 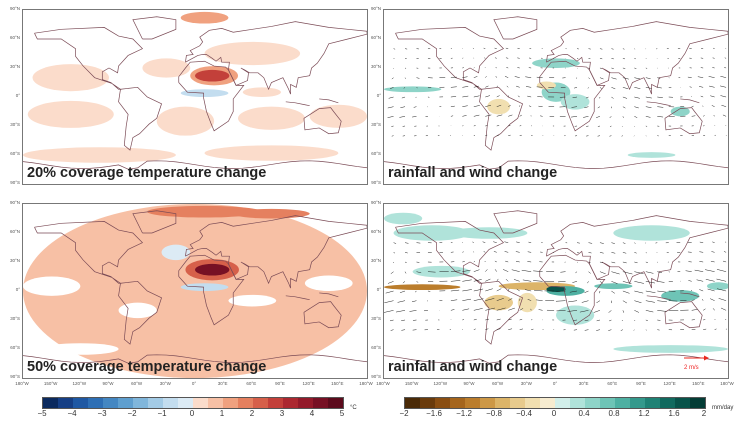 What do you see at coordinates (14, 8) in the screenshot?
I see `latitude-tick-label: 90°N` at bounding box center [14, 8].